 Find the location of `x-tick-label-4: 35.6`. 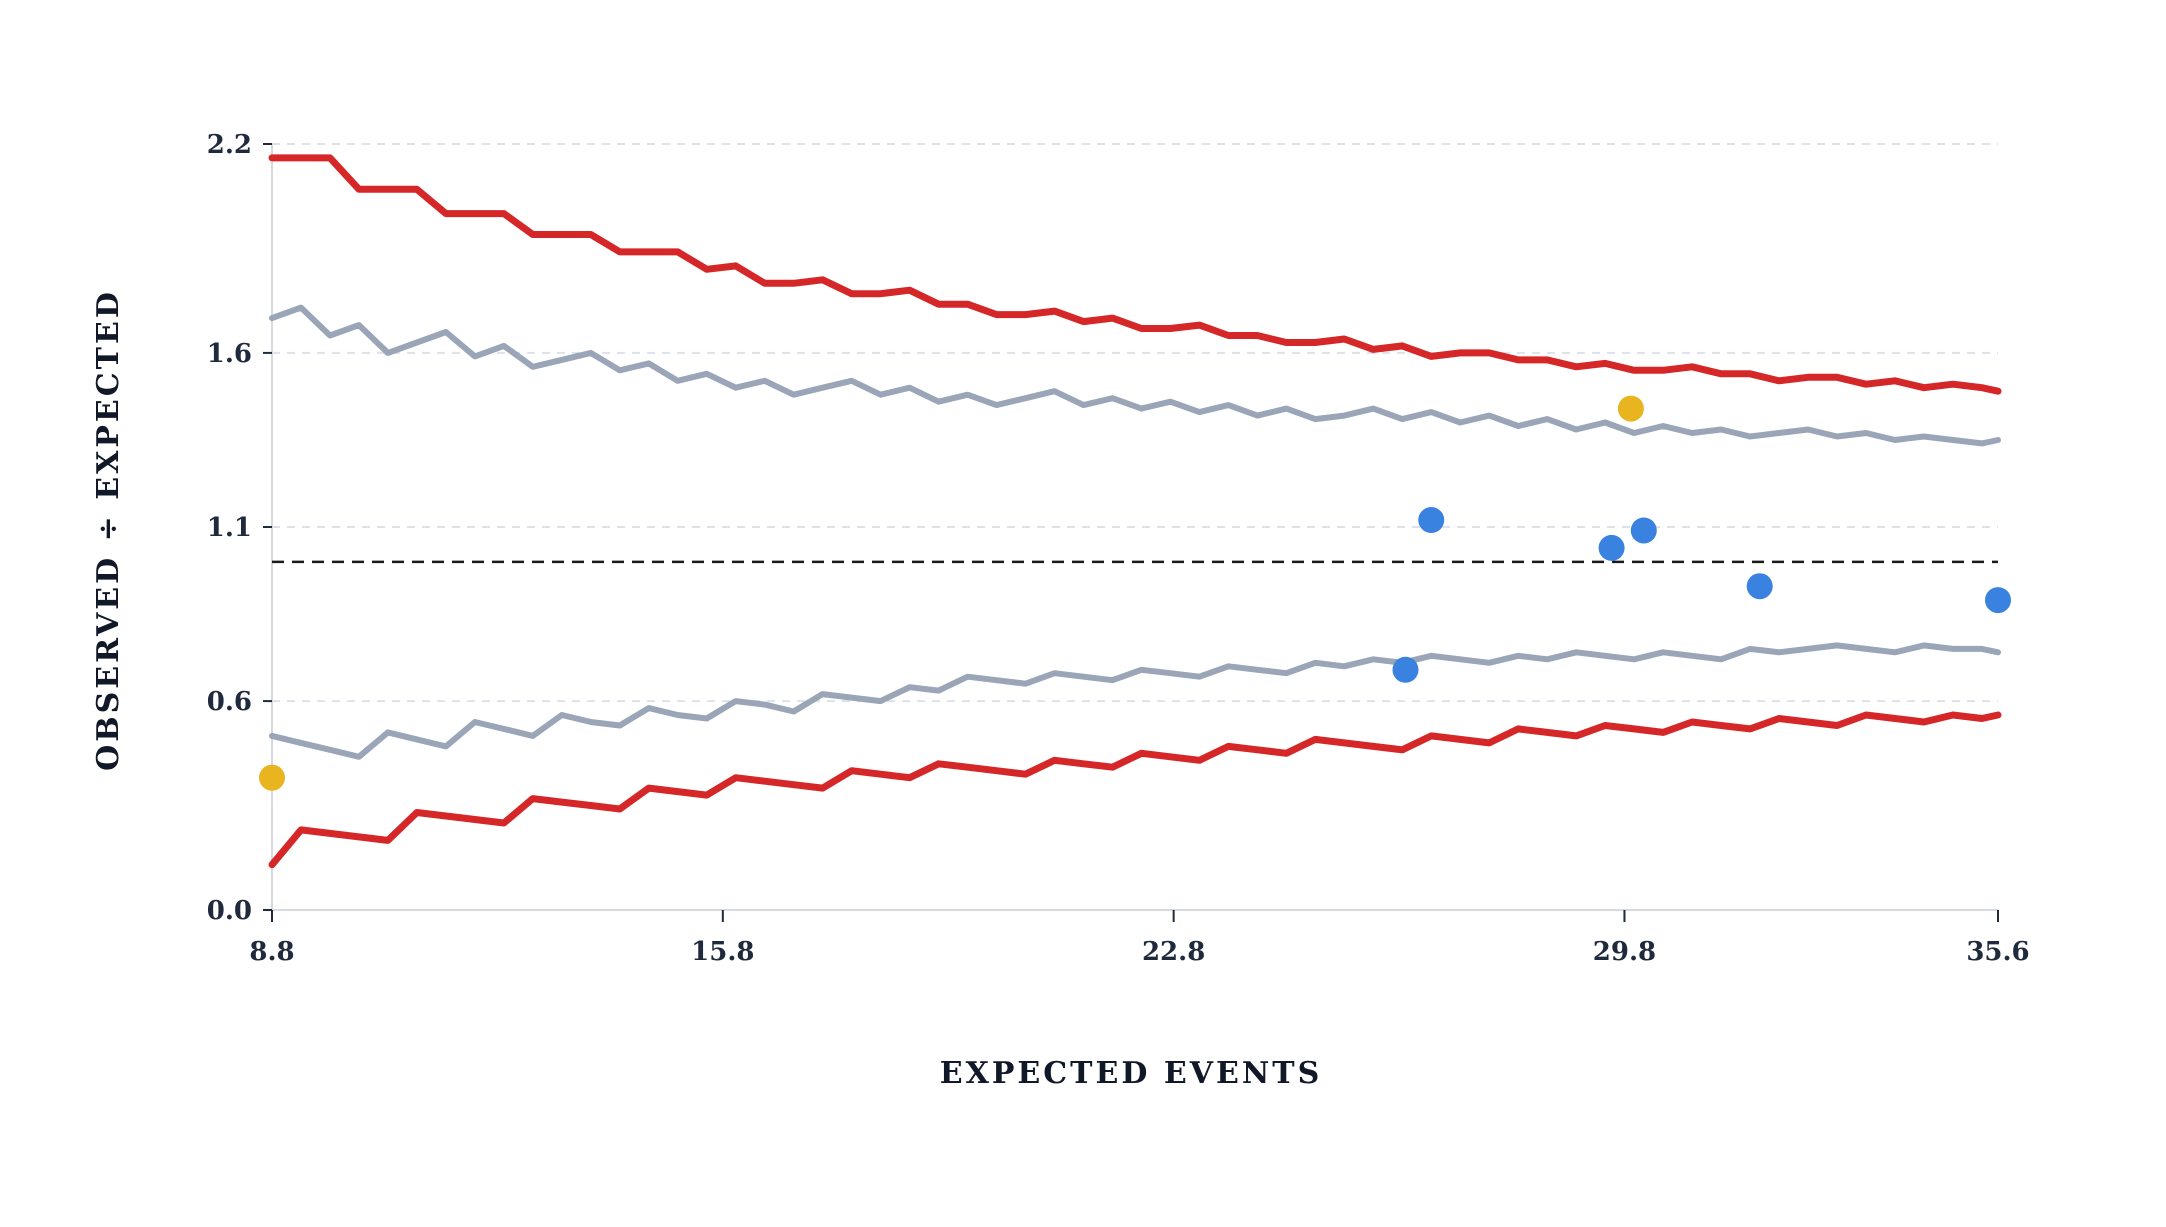

x-tick-label-4: 35.6 is located at coordinates (1997, 952).